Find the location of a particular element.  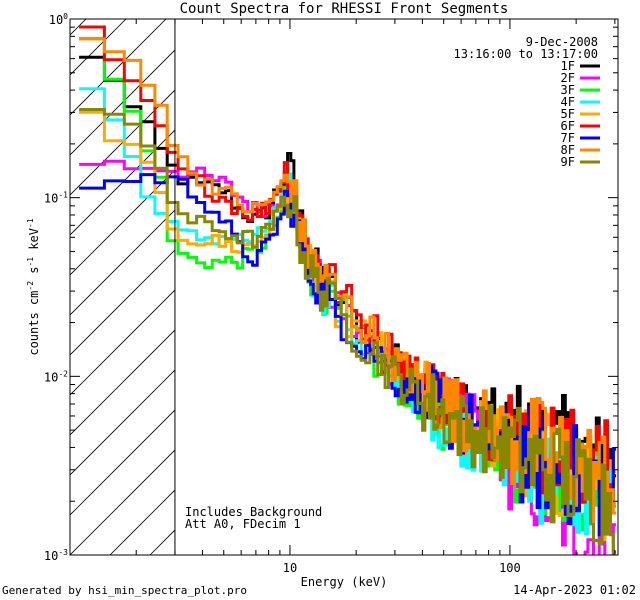

legend-label-7F: 7F is located at coordinates (568, 138).